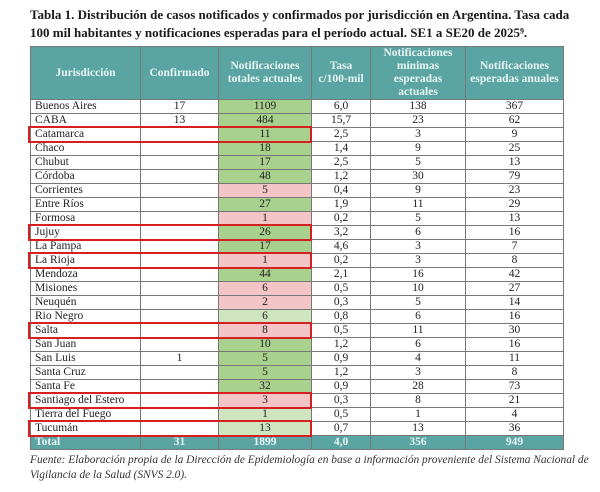 This screenshot has height=492, width=600. What do you see at coordinates (514, 288) in the screenshot?
I see `cell-anuales: 27` at bounding box center [514, 288].